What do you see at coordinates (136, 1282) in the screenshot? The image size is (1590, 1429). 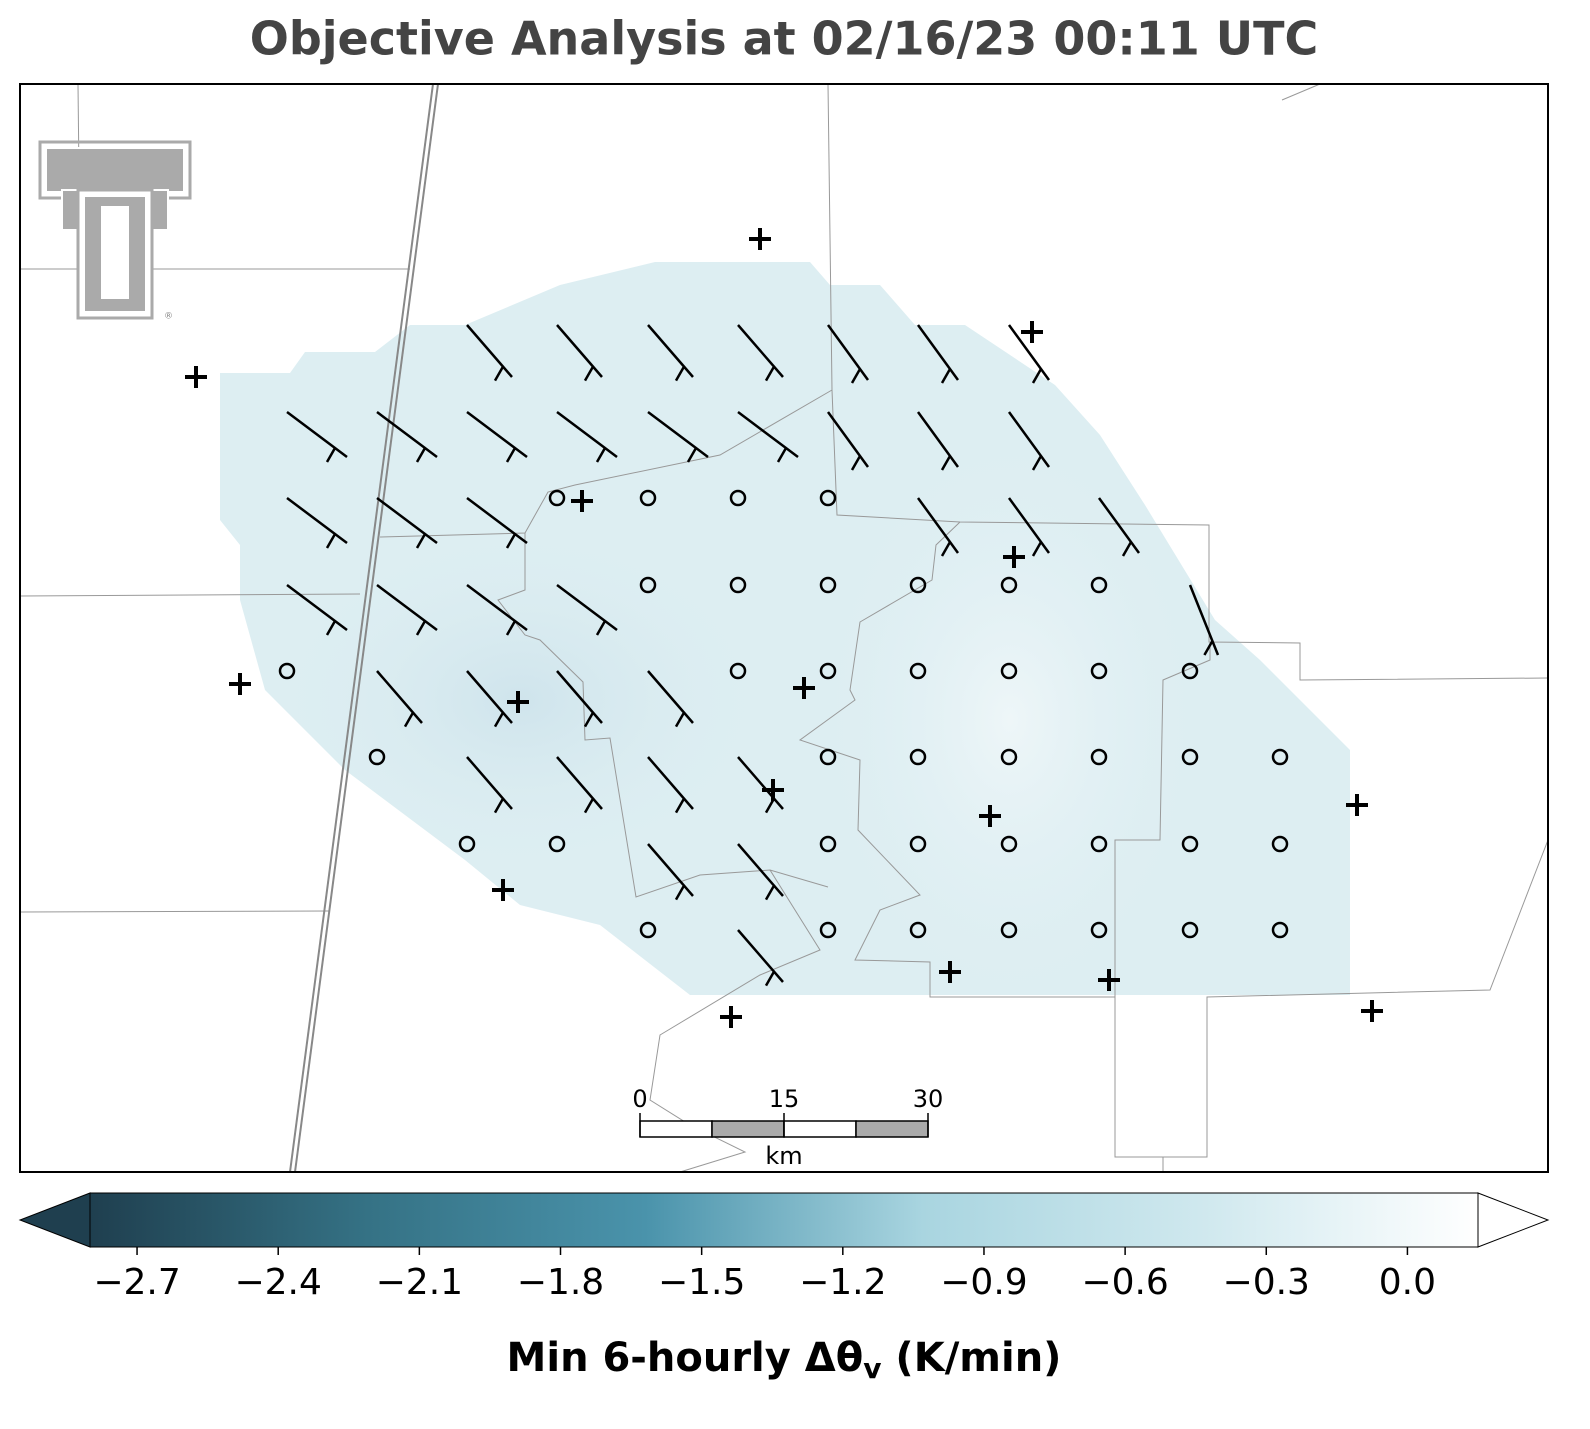 I see `colorbar-tick-label: −2.7` at bounding box center [136, 1282].